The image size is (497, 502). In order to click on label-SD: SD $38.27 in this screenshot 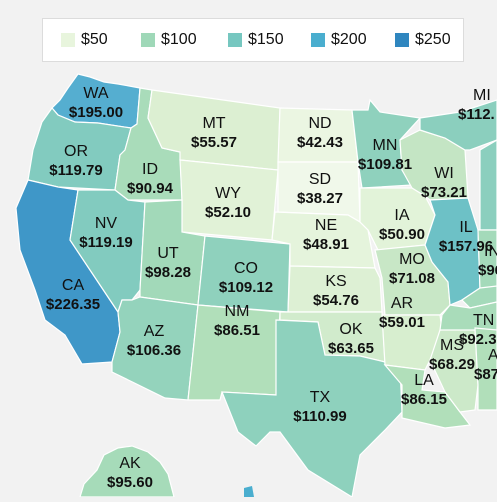, I will do `click(320, 189)`.